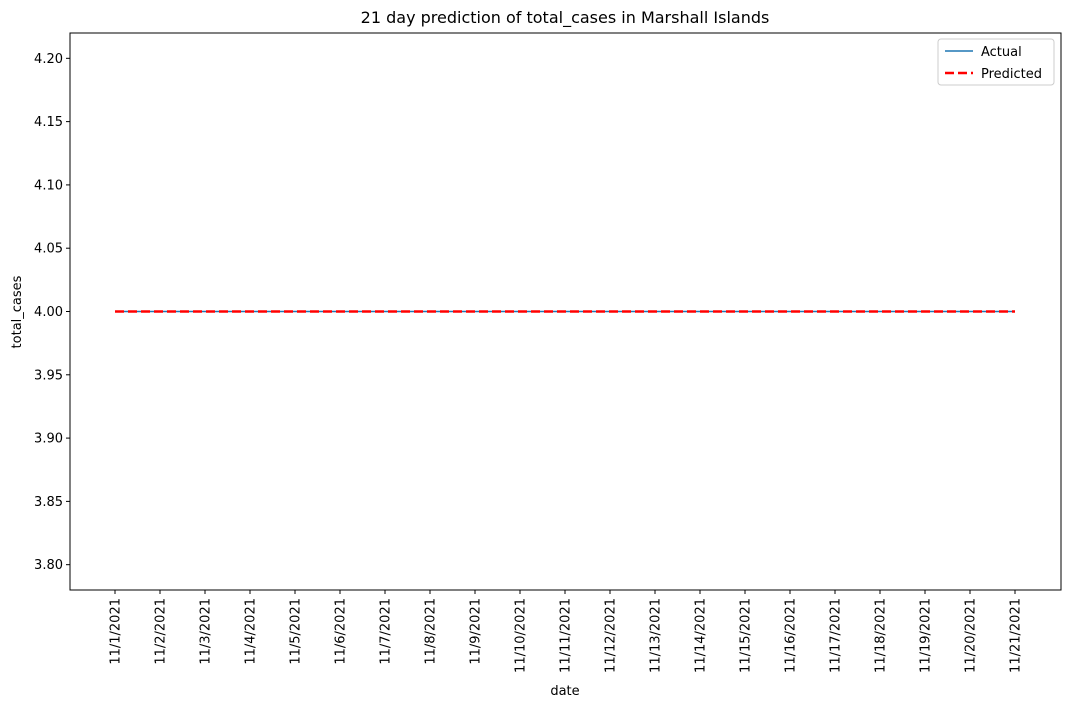 The width and height of the screenshot is (1070, 709). Describe the element at coordinates (116, 631) in the screenshot. I see `x-tick-label: 11/1/2021` at that location.